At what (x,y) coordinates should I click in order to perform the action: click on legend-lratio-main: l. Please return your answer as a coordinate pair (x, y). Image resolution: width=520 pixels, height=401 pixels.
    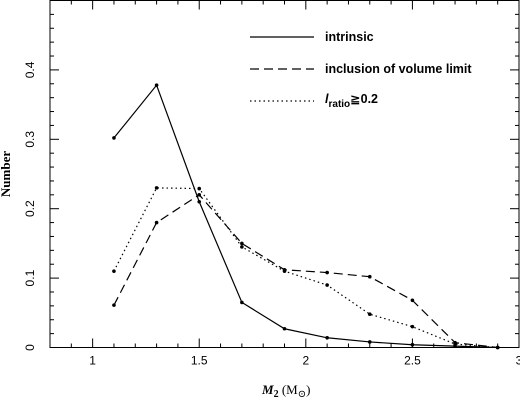
    Looking at the image, I should click on (327, 99).